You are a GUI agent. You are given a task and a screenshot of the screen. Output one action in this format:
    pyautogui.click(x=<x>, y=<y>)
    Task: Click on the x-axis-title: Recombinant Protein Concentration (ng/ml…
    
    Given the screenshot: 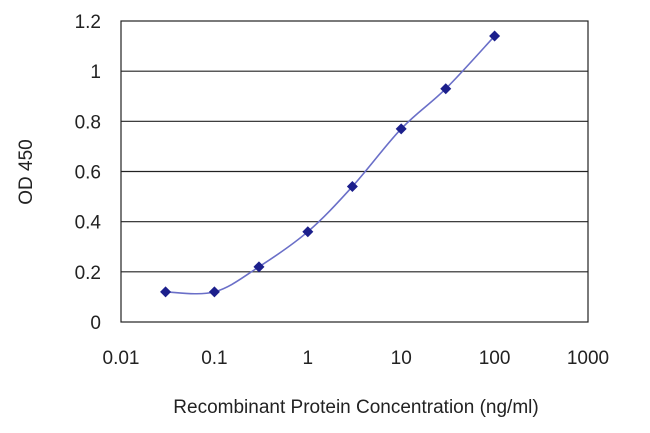 What is the action you would take?
    pyautogui.click(x=355, y=407)
    